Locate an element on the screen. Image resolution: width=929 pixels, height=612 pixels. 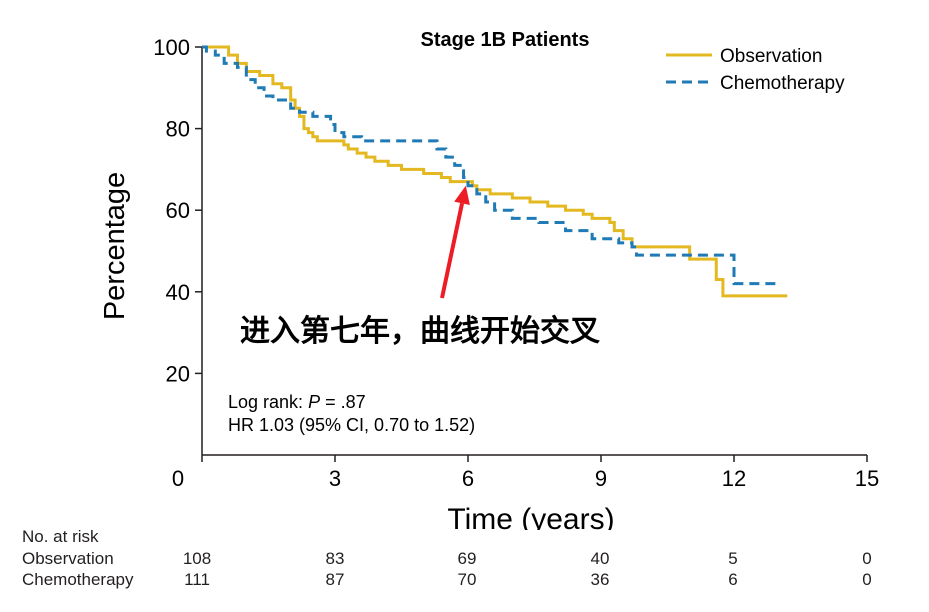
annotation-arrow is located at coordinates (452, 250).